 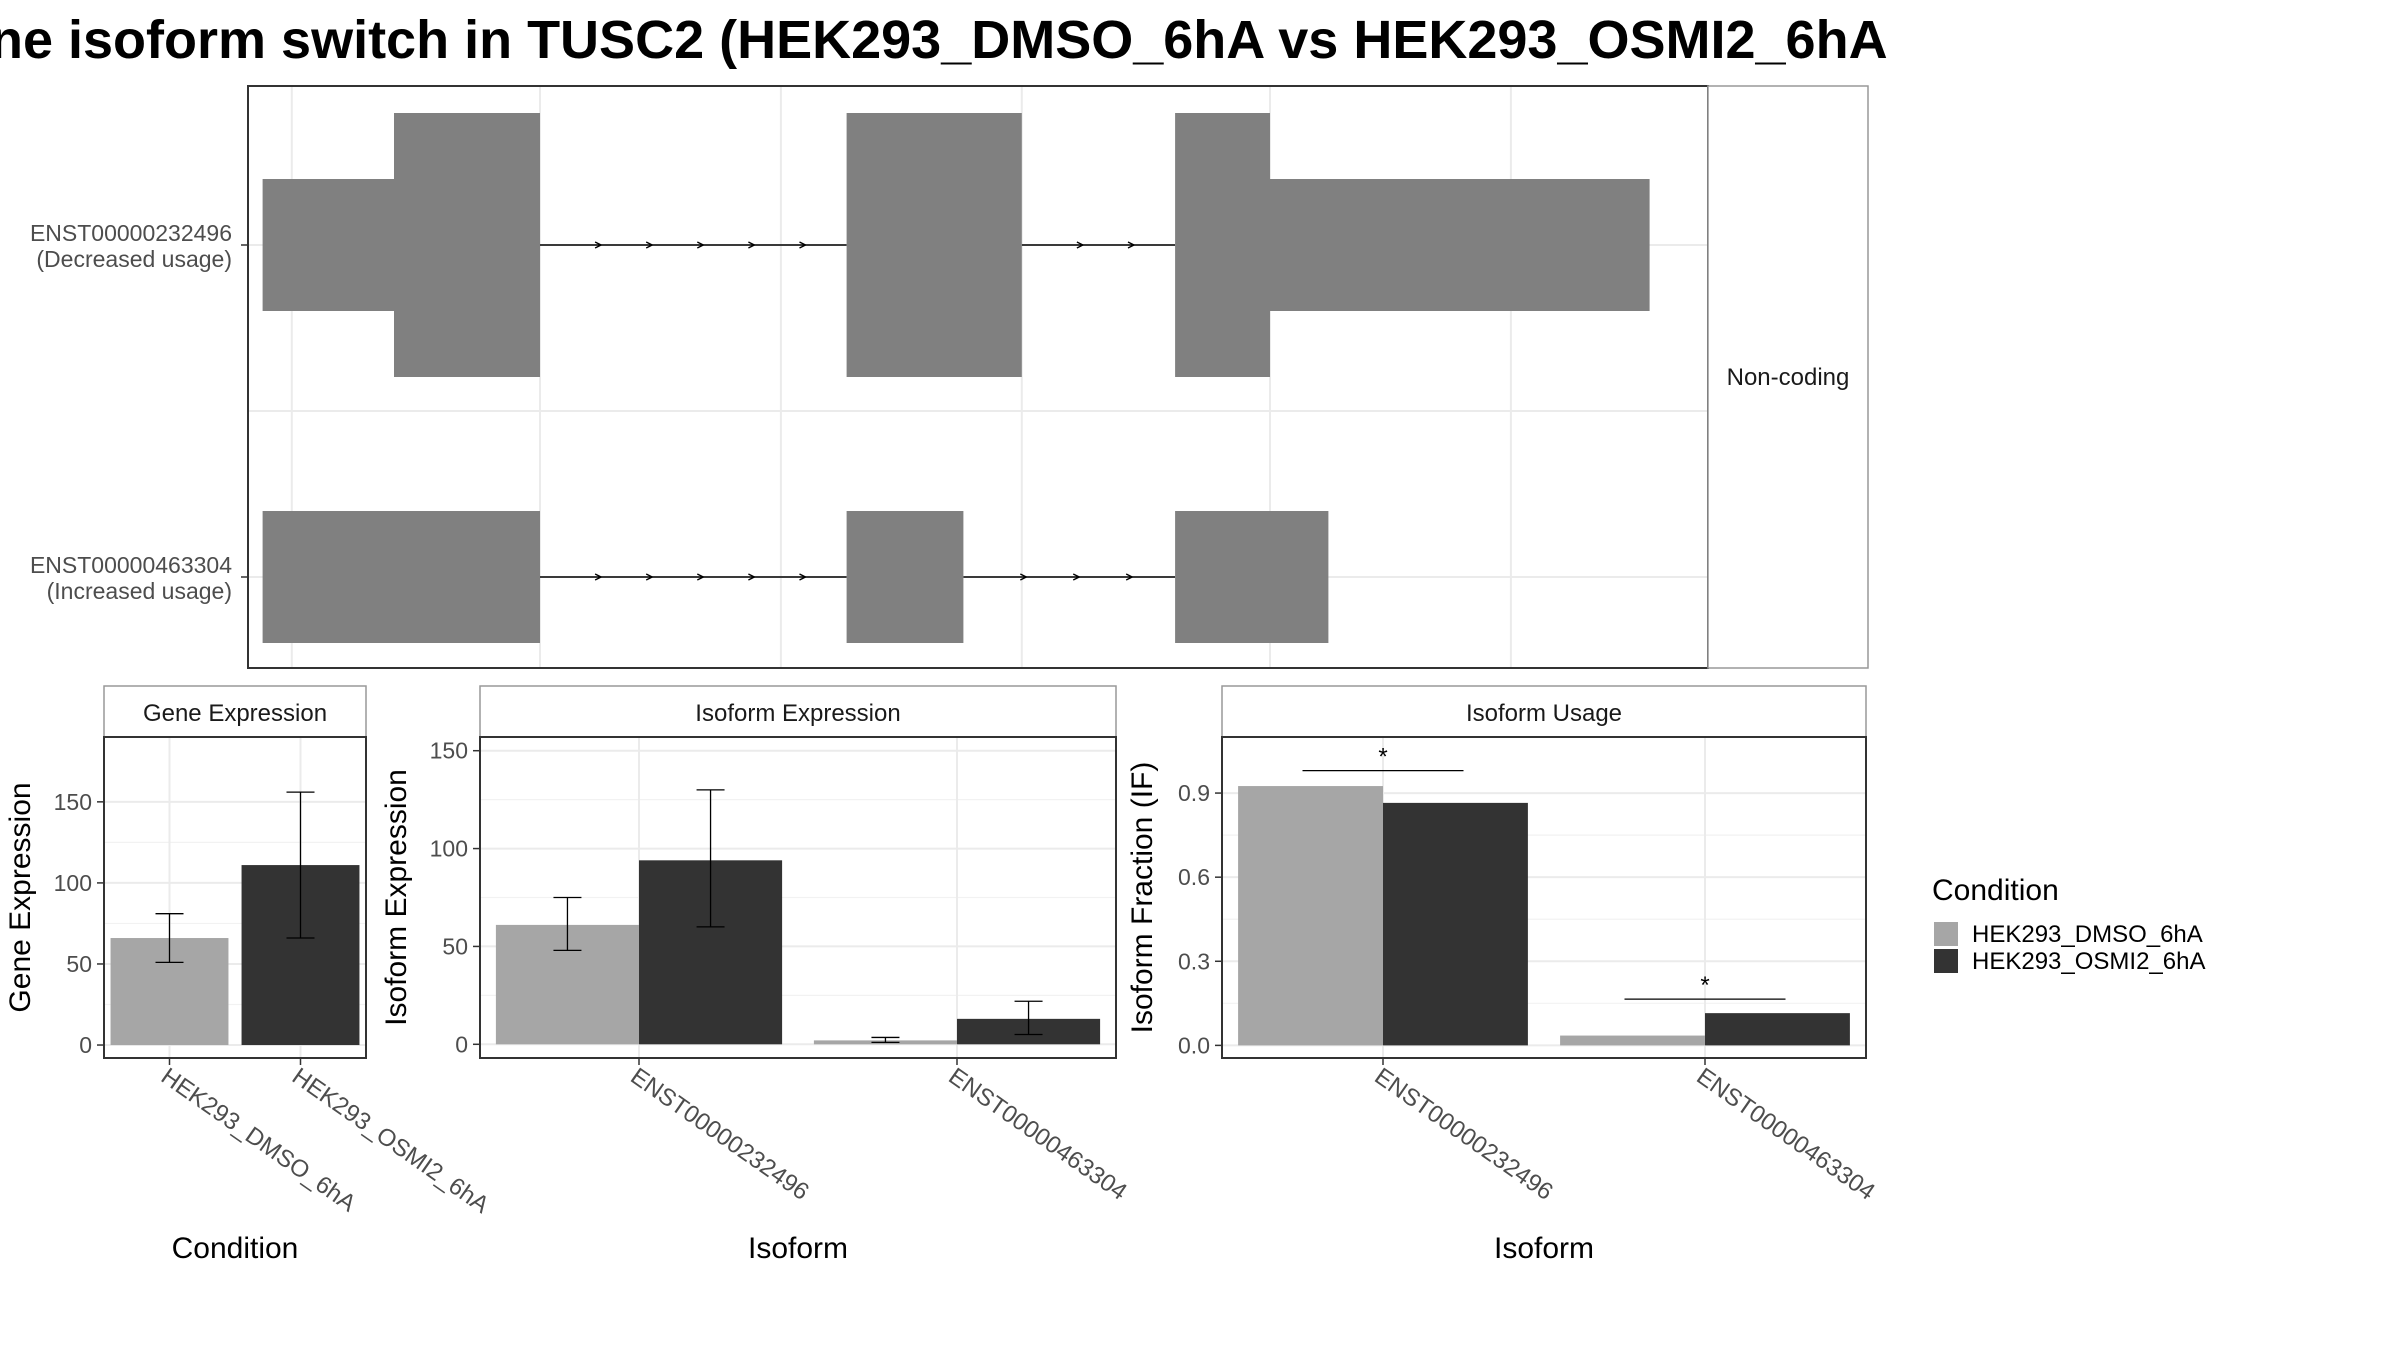 I want to click on transcript-label: ENST00000232496, so click(x=131, y=233).